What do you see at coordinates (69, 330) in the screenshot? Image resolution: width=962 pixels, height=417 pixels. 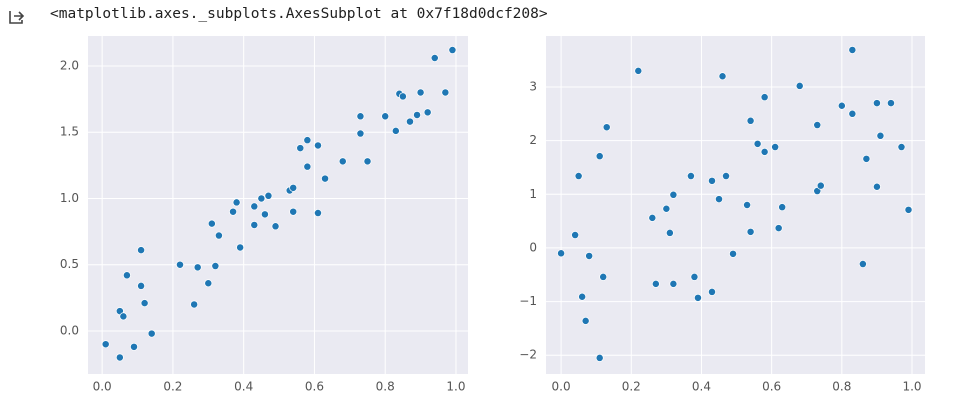 I see `y-tick-label: 0.0` at bounding box center [69, 330].